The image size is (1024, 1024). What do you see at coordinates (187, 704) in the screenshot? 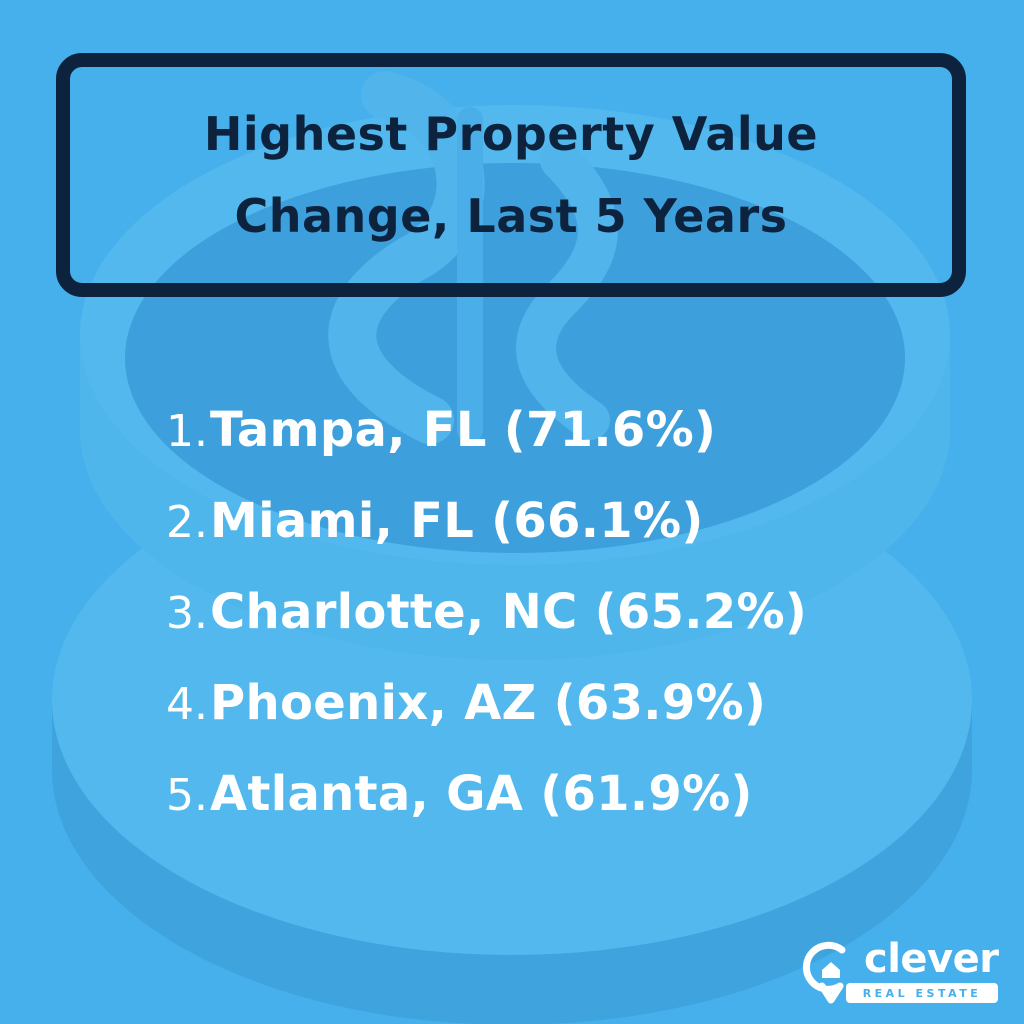
I see `rank-number: 4.` at bounding box center [187, 704].